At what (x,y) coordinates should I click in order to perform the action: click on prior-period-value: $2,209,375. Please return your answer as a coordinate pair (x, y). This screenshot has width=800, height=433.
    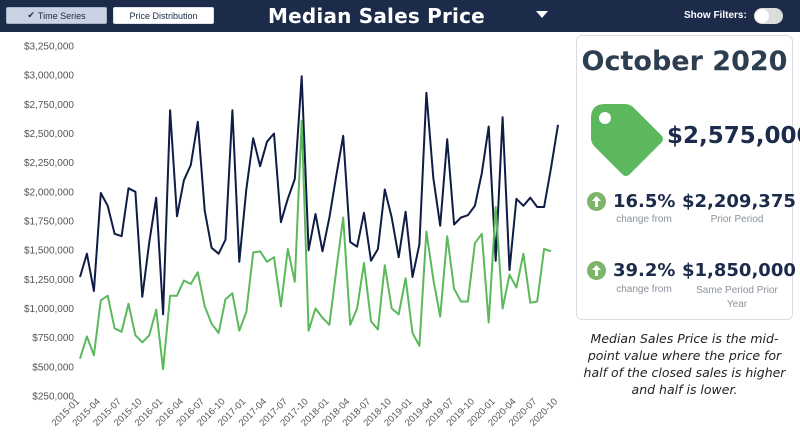
    Looking at the image, I should click on (739, 201).